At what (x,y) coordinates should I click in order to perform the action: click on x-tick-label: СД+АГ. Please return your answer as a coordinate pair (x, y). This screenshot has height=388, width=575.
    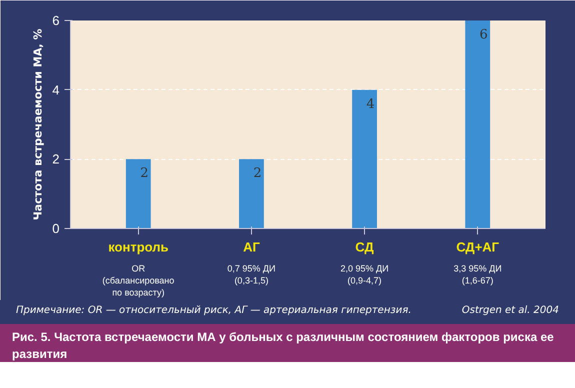
    Looking at the image, I should click on (478, 247).